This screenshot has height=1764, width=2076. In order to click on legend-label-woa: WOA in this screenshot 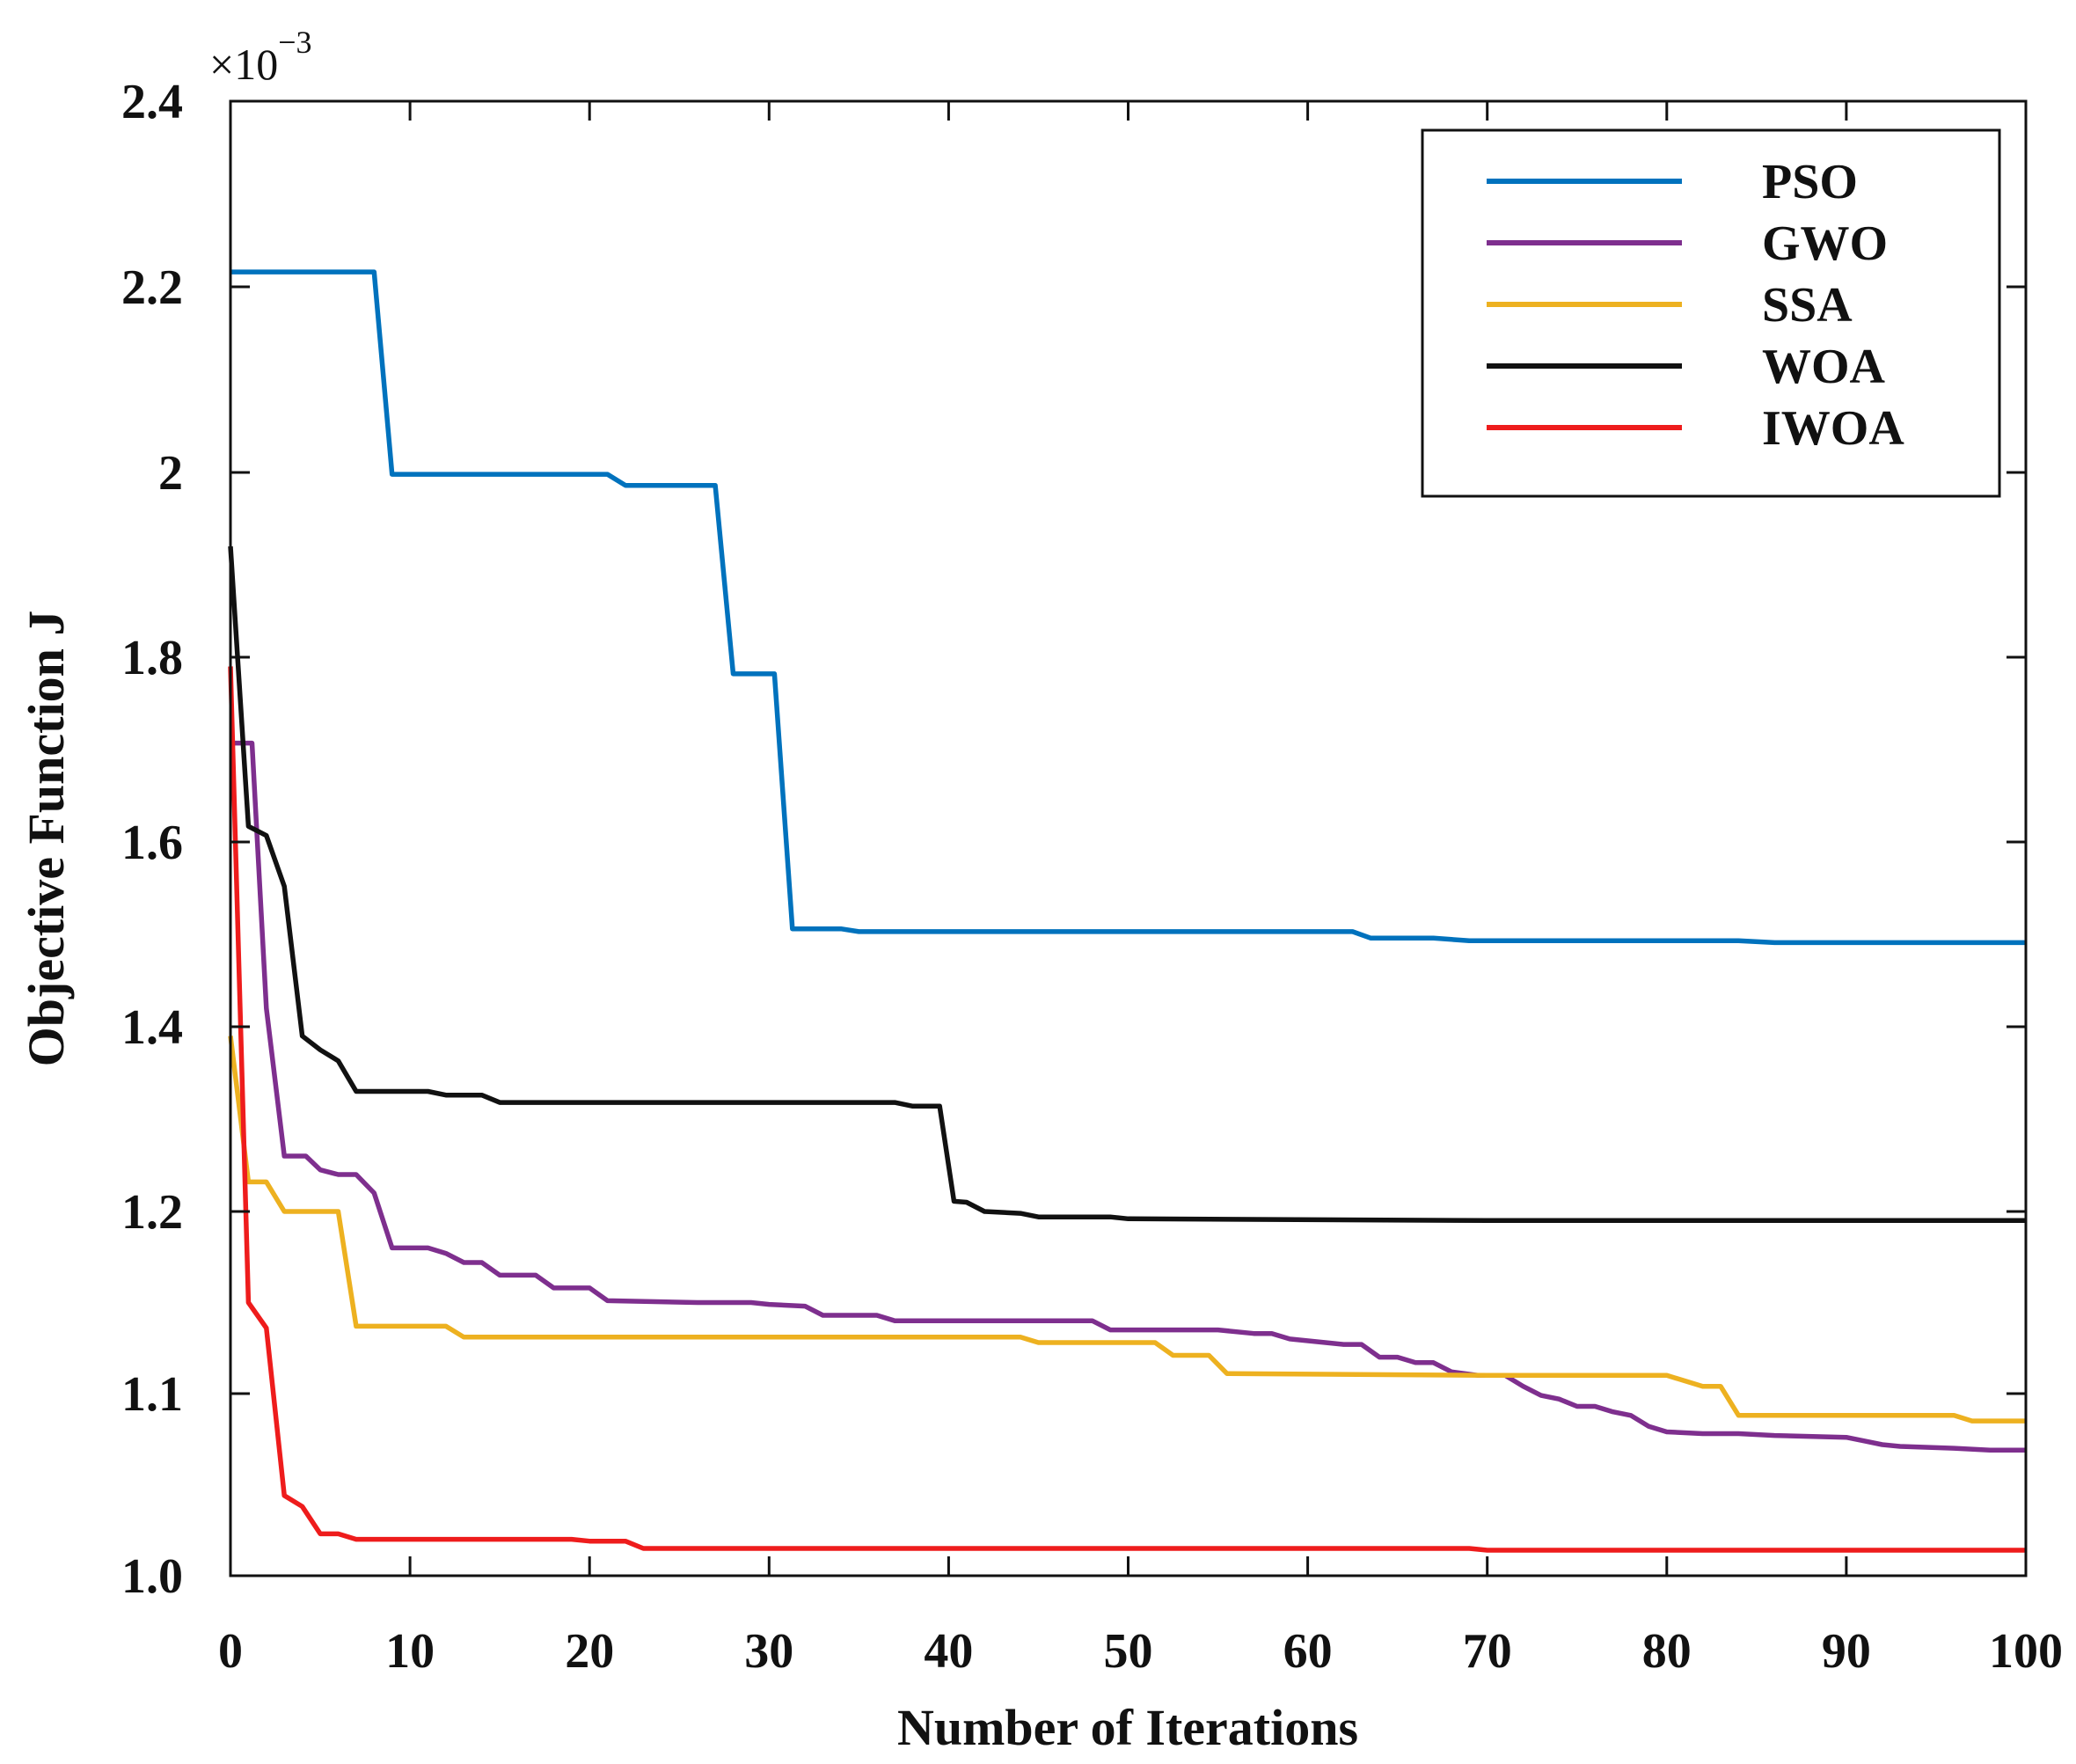, I will do `click(1824, 367)`.